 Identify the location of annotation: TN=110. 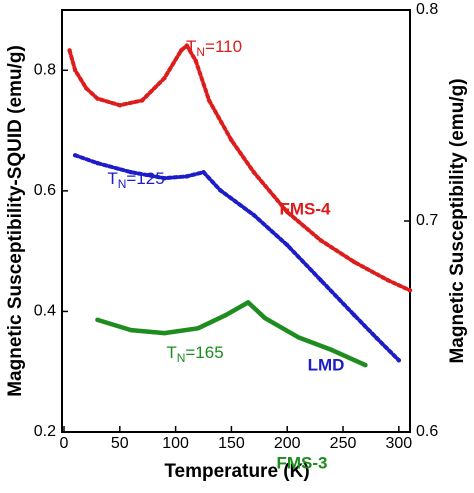
(214, 48).